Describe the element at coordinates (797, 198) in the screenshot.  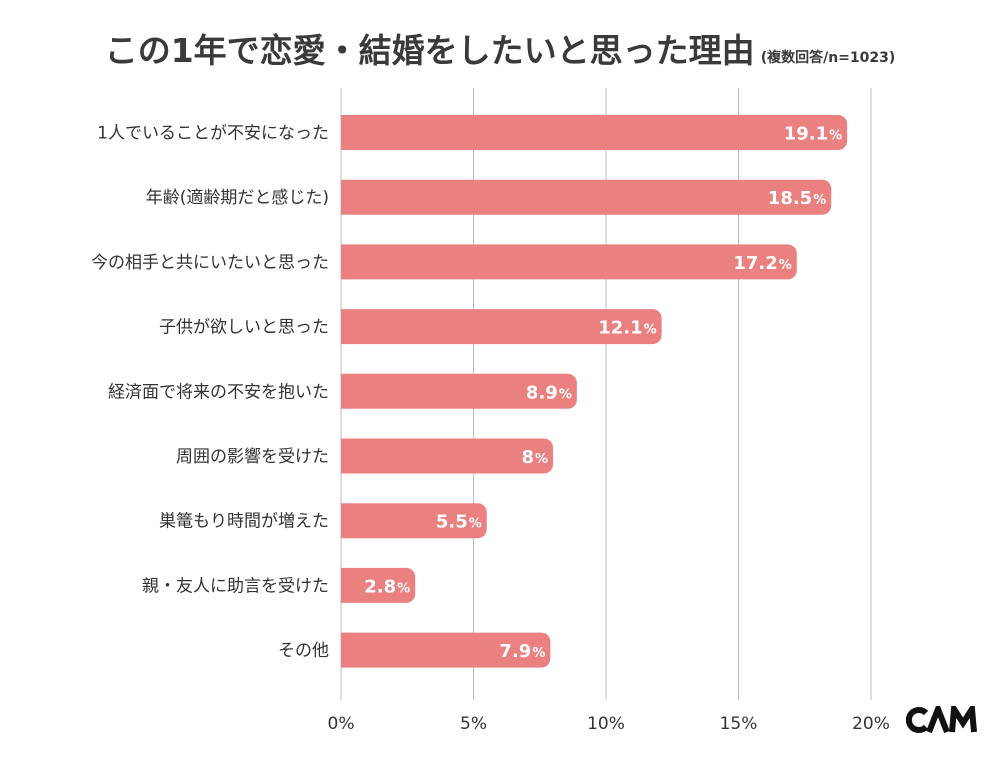
I see `value-label: 18.5%` at that location.